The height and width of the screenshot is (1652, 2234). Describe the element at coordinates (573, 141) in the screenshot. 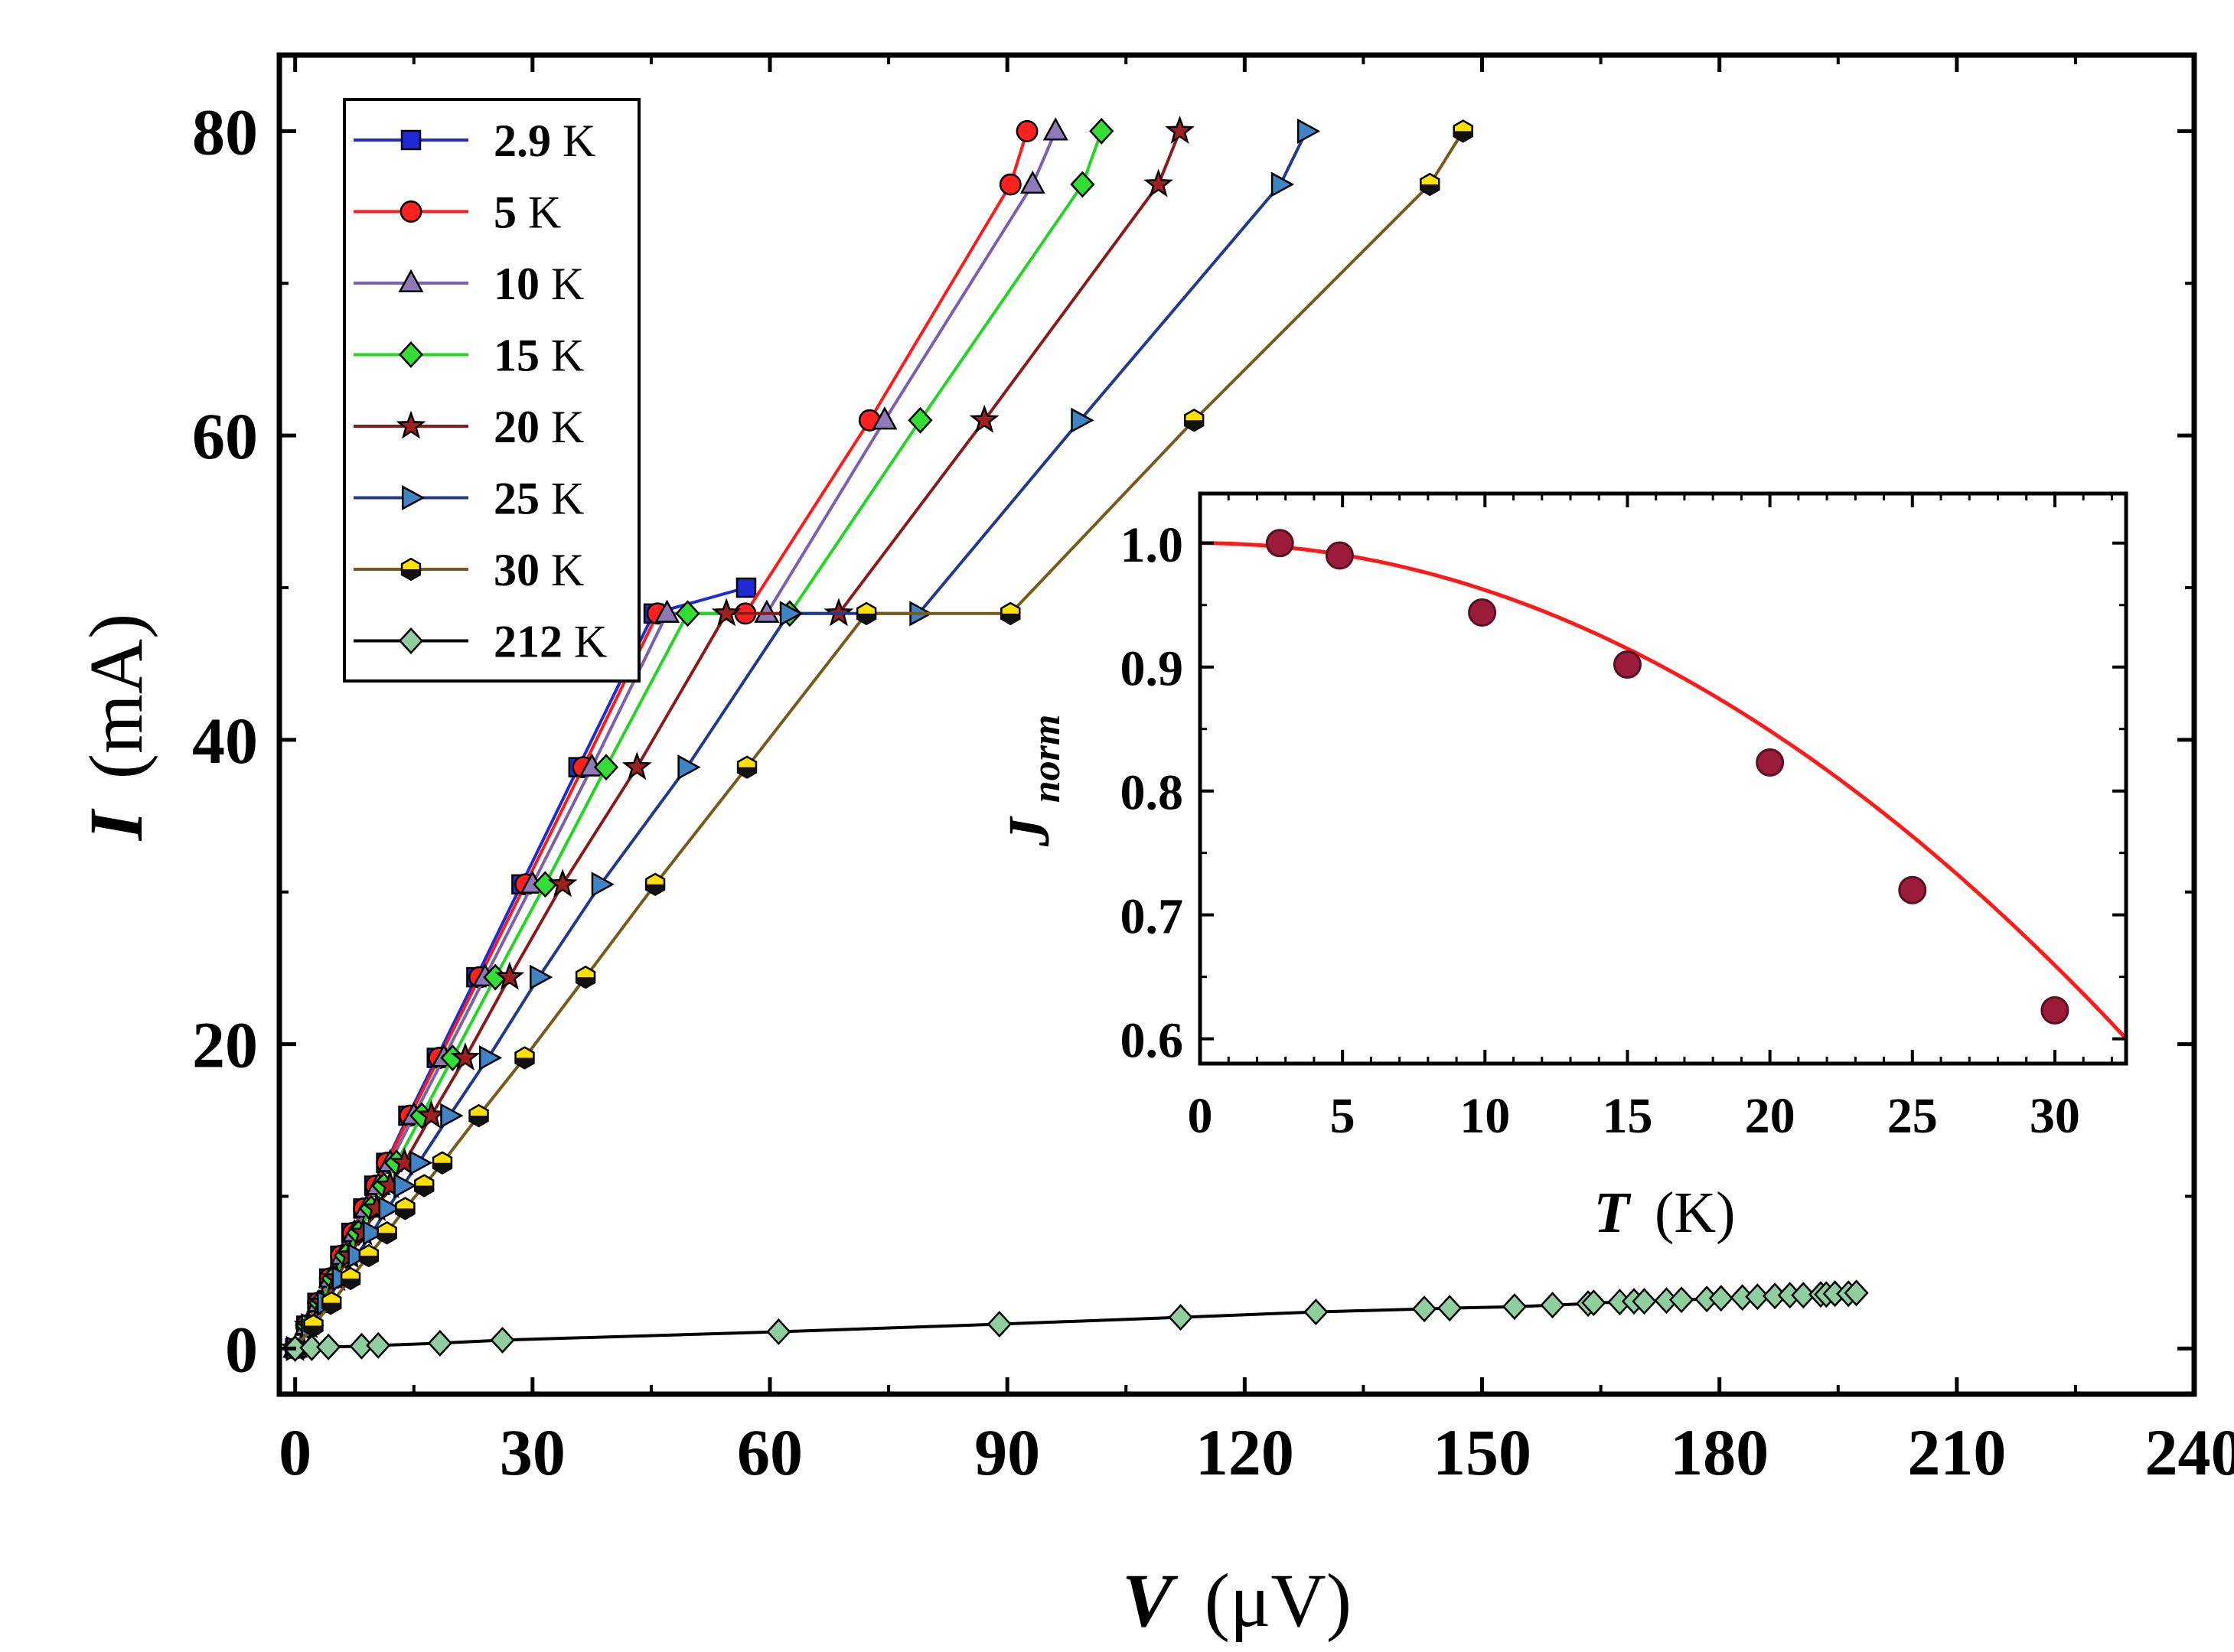

I see `legend-label-unit-0: K` at that location.